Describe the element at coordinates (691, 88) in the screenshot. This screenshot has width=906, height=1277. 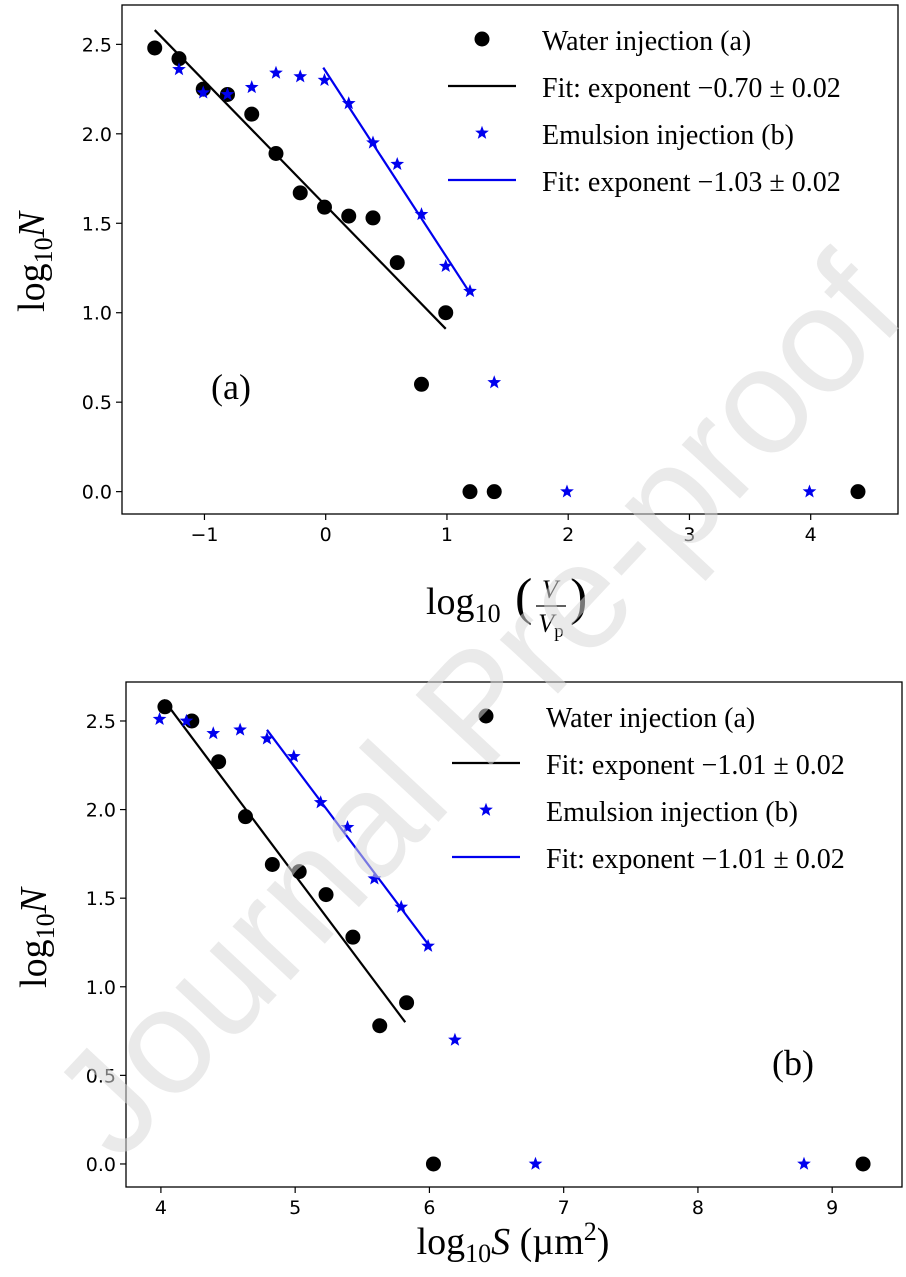
I see `legend-label: Fit: exponent −0.70 ± 0.02` at that location.